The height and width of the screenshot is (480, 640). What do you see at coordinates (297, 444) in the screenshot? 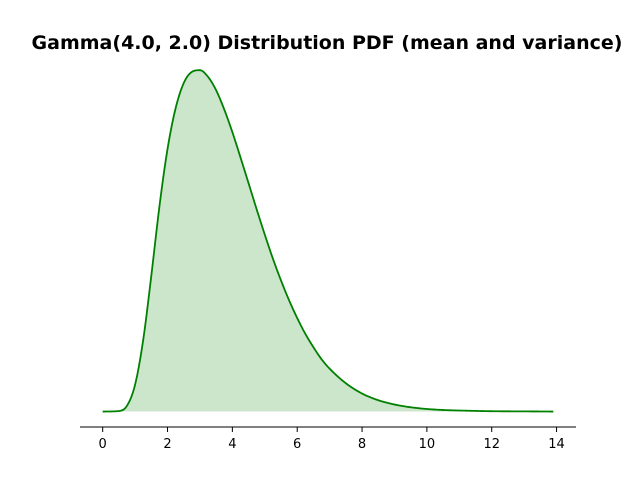
I see `x-tick-label: 6` at bounding box center [297, 444].